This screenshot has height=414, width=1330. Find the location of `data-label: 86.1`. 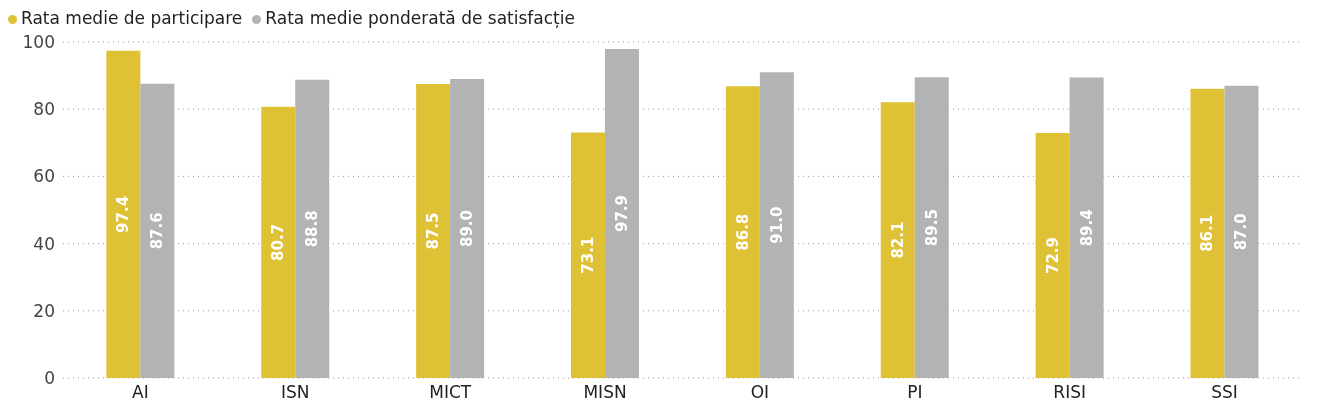

data-label: 86.1 is located at coordinates (1207, 233).